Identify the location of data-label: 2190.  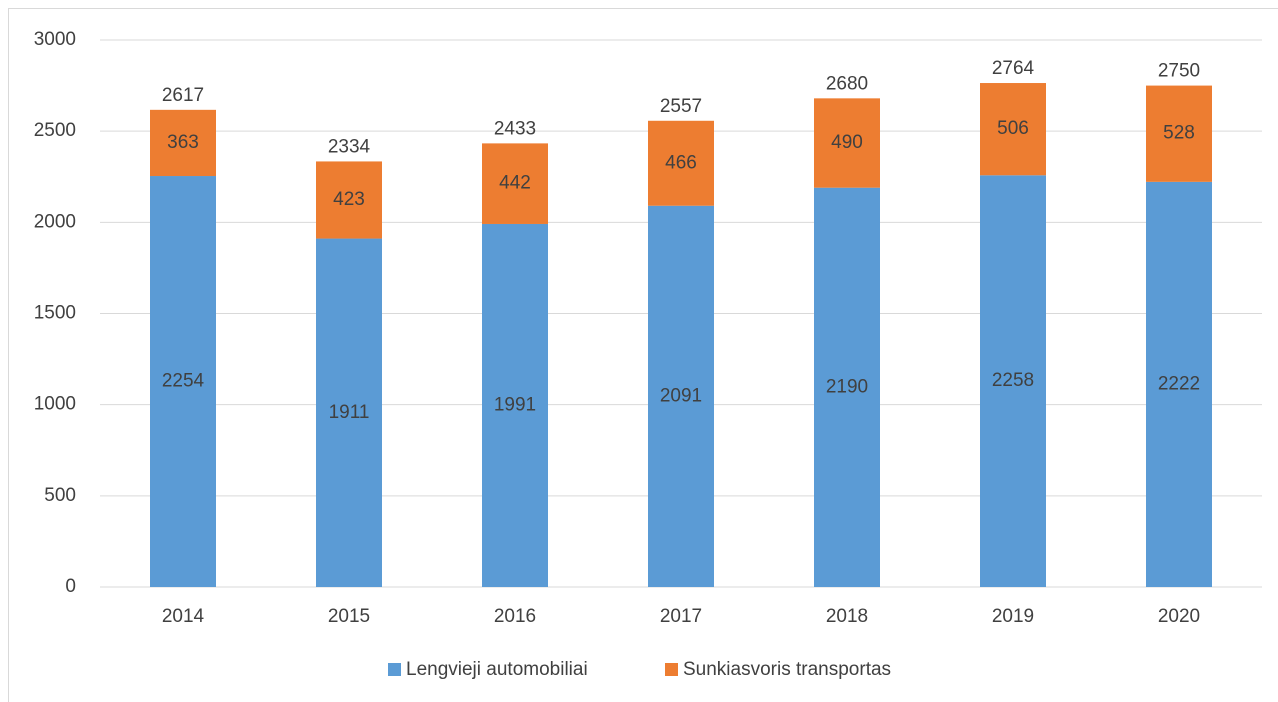
(847, 386).